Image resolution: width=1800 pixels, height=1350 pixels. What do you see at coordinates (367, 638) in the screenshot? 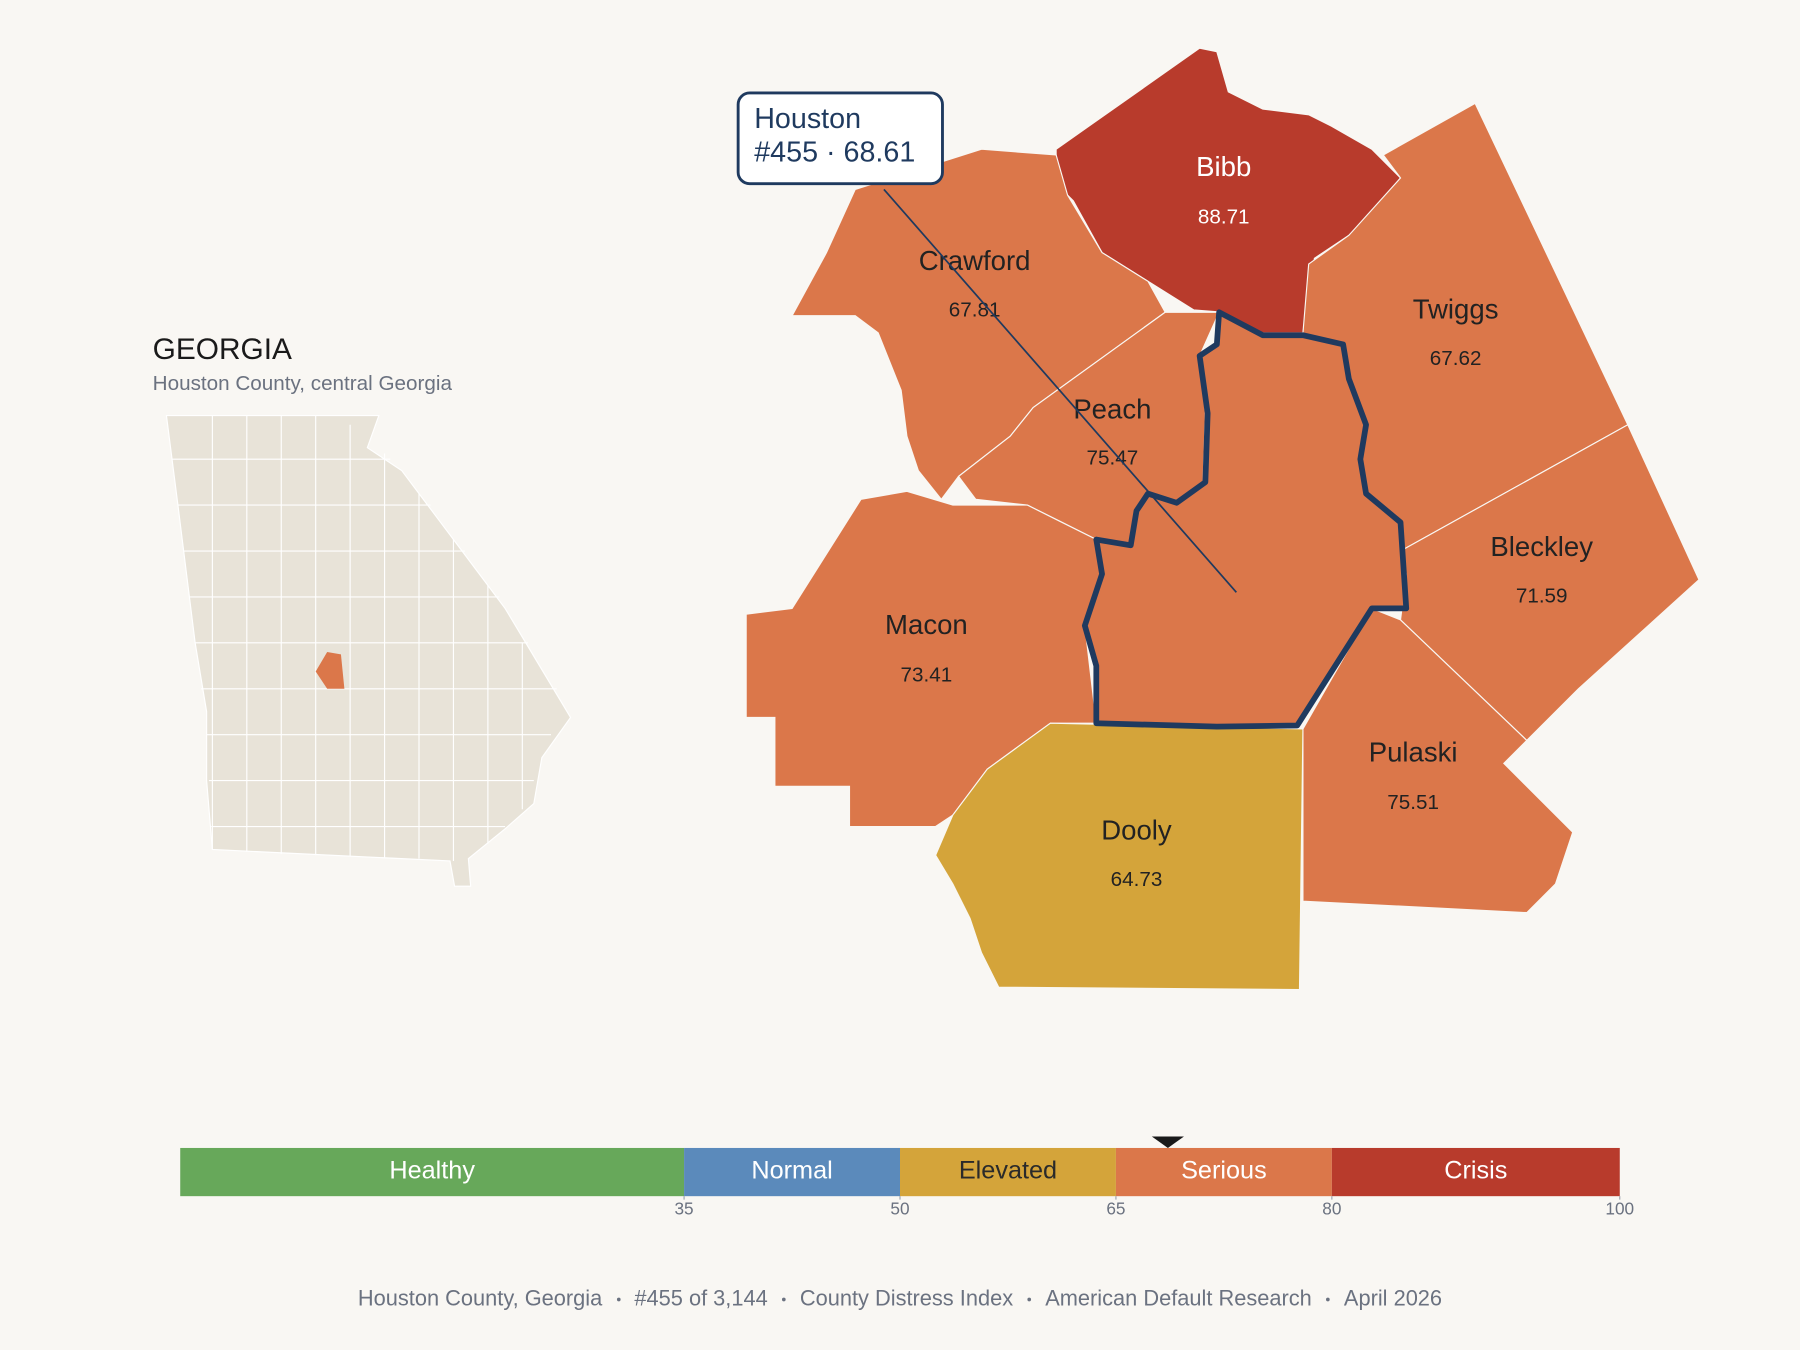
I see `county-lines-v` at bounding box center [367, 638].